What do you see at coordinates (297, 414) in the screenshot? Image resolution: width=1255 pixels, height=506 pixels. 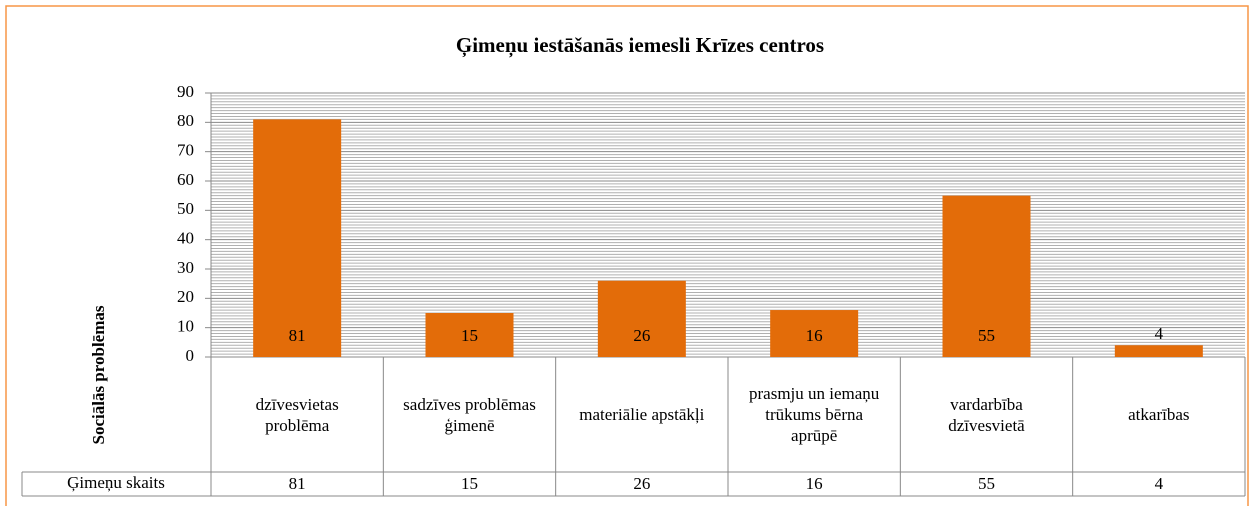 I see `x-tick-label: dzīvesvietas problēma` at bounding box center [297, 414].